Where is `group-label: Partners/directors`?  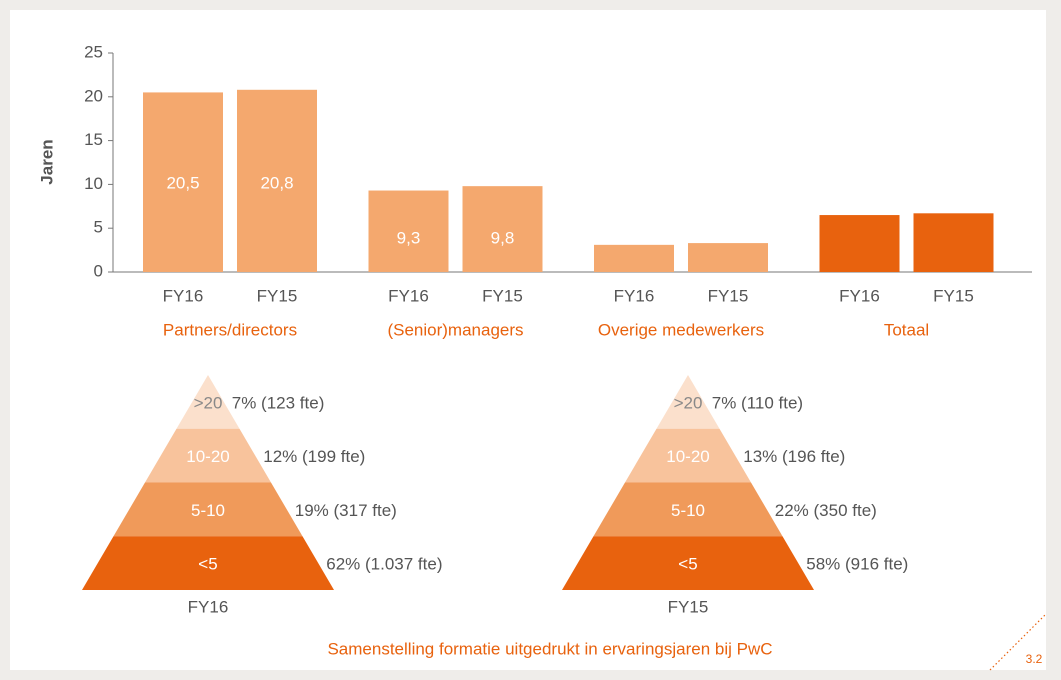
group-label: Partners/directors is located at coordinates (230, 329).